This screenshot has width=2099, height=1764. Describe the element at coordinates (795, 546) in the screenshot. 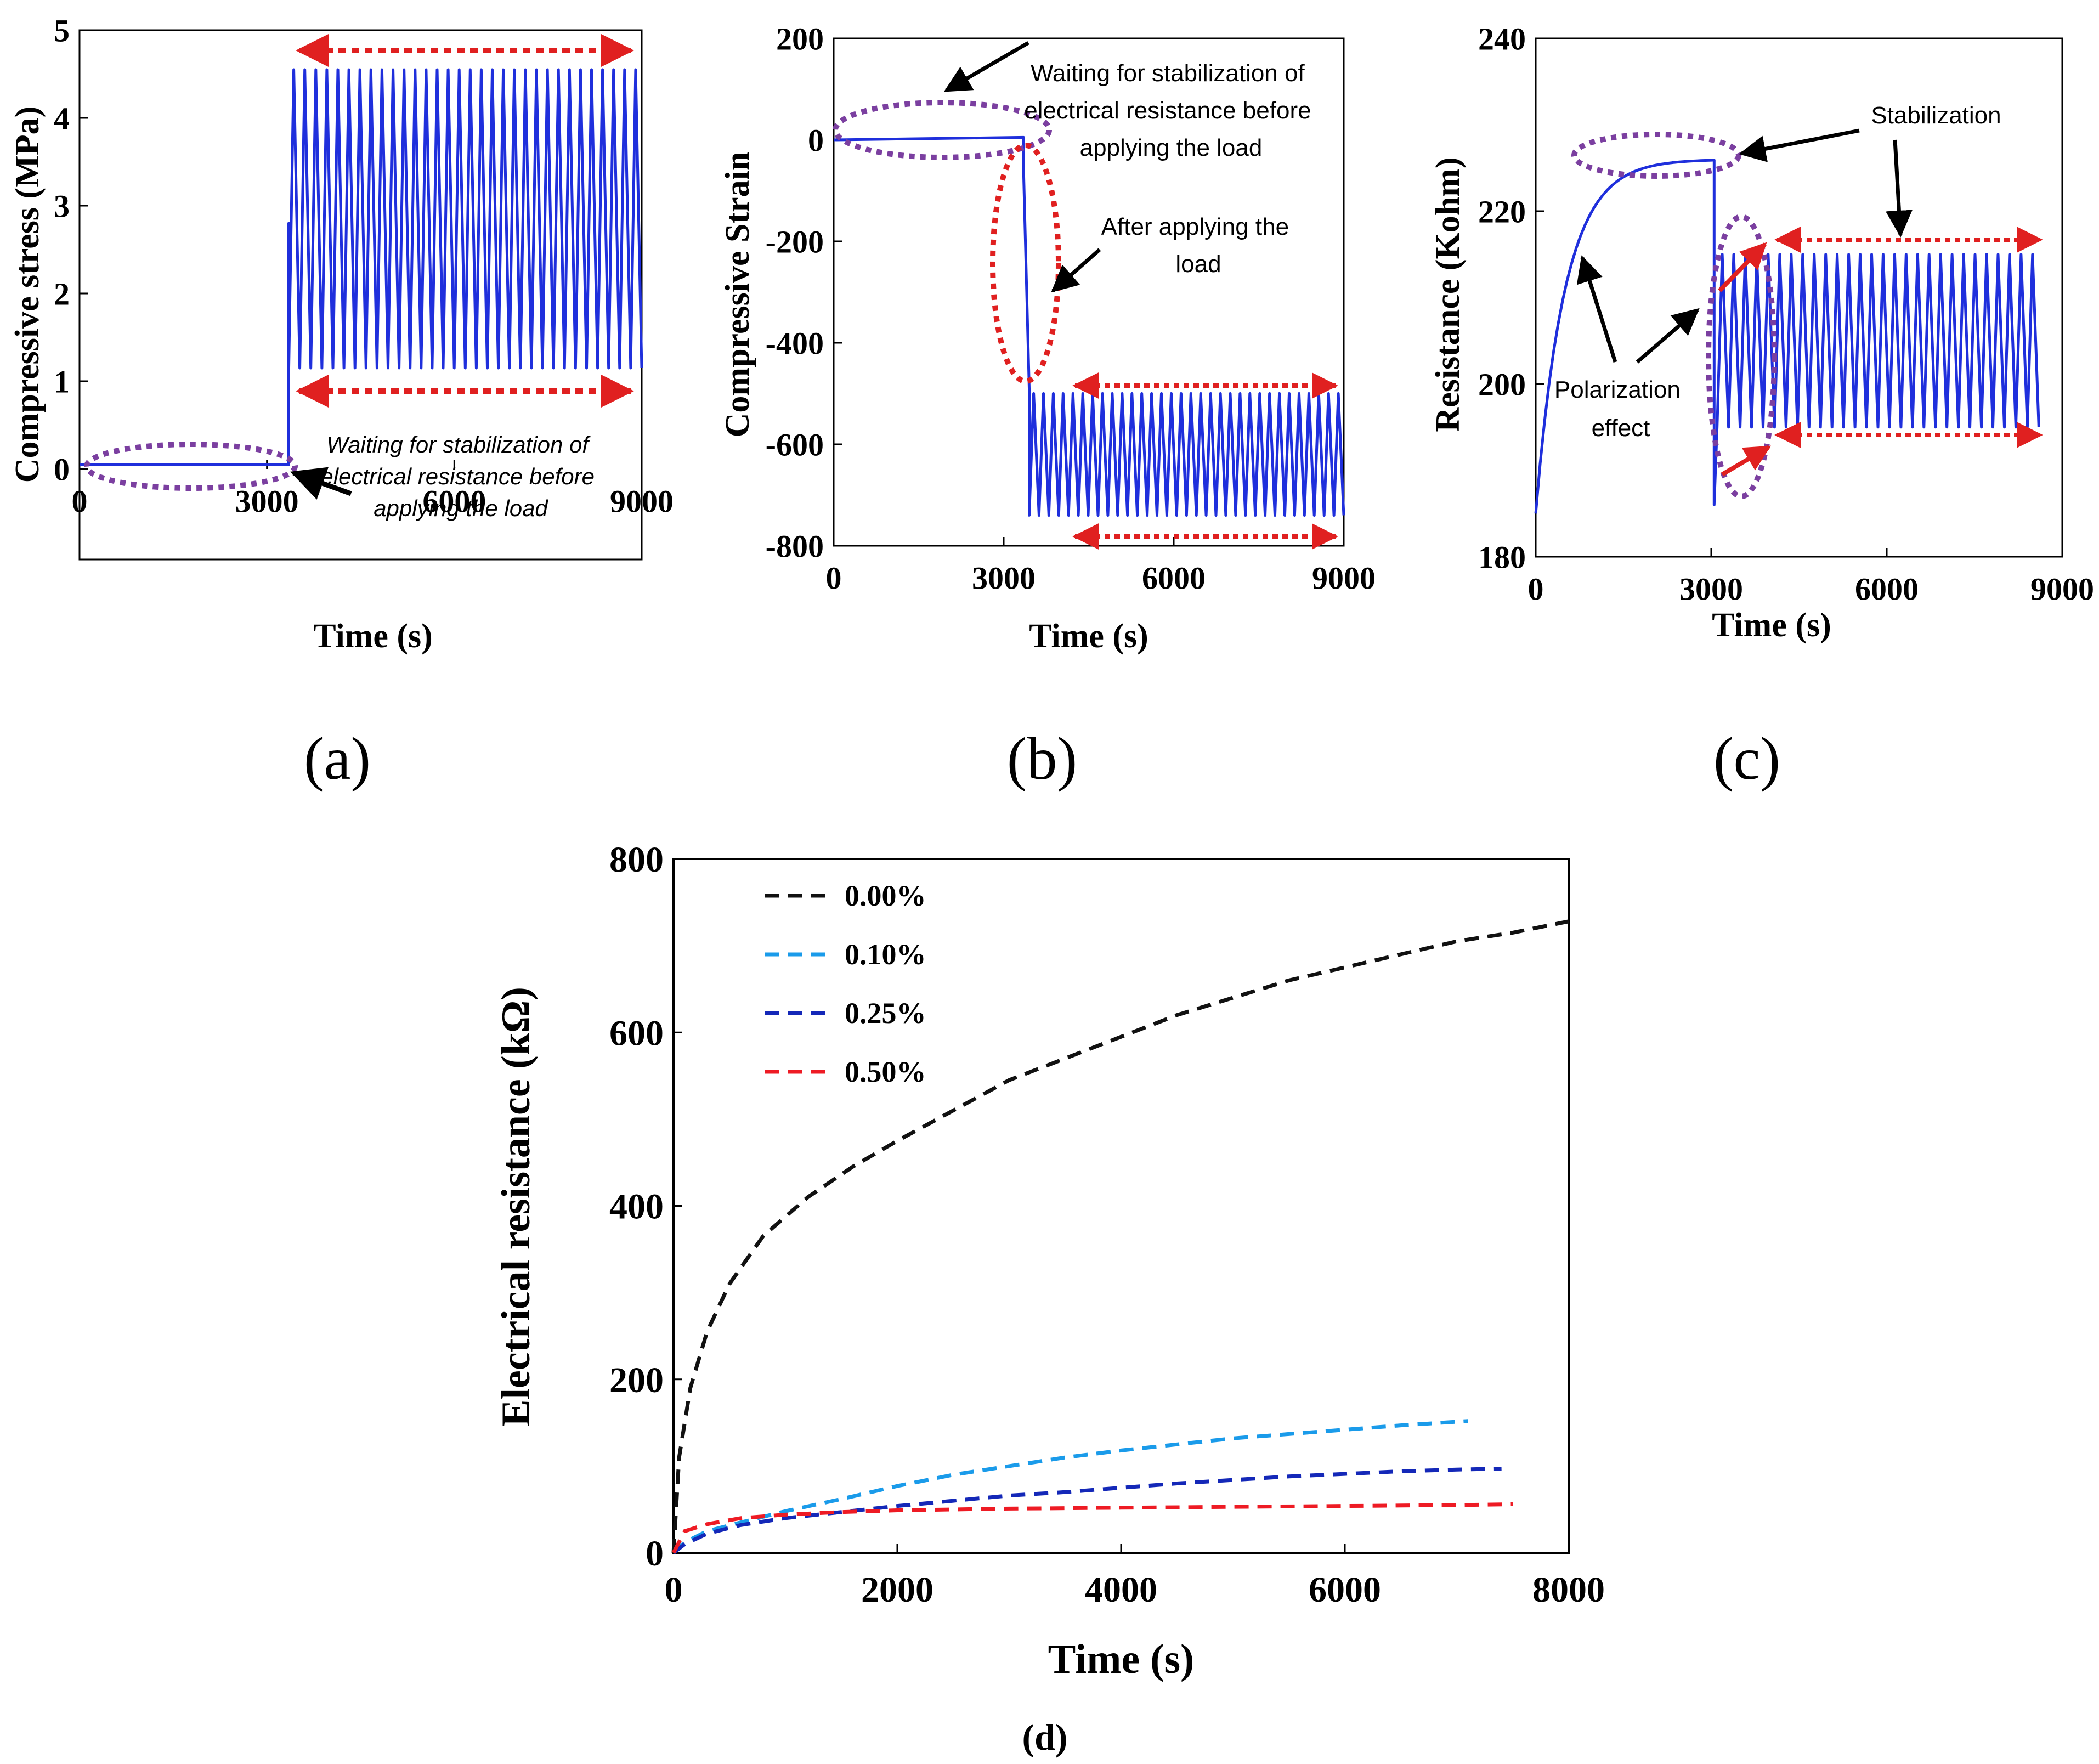

I see `y-tick-label: -800` at that location.